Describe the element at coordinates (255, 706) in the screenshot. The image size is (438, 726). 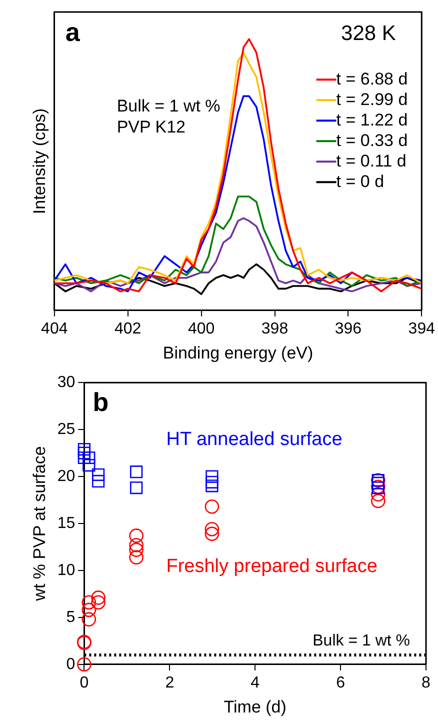
I see `x-axis-title: Time (d)` at that location.